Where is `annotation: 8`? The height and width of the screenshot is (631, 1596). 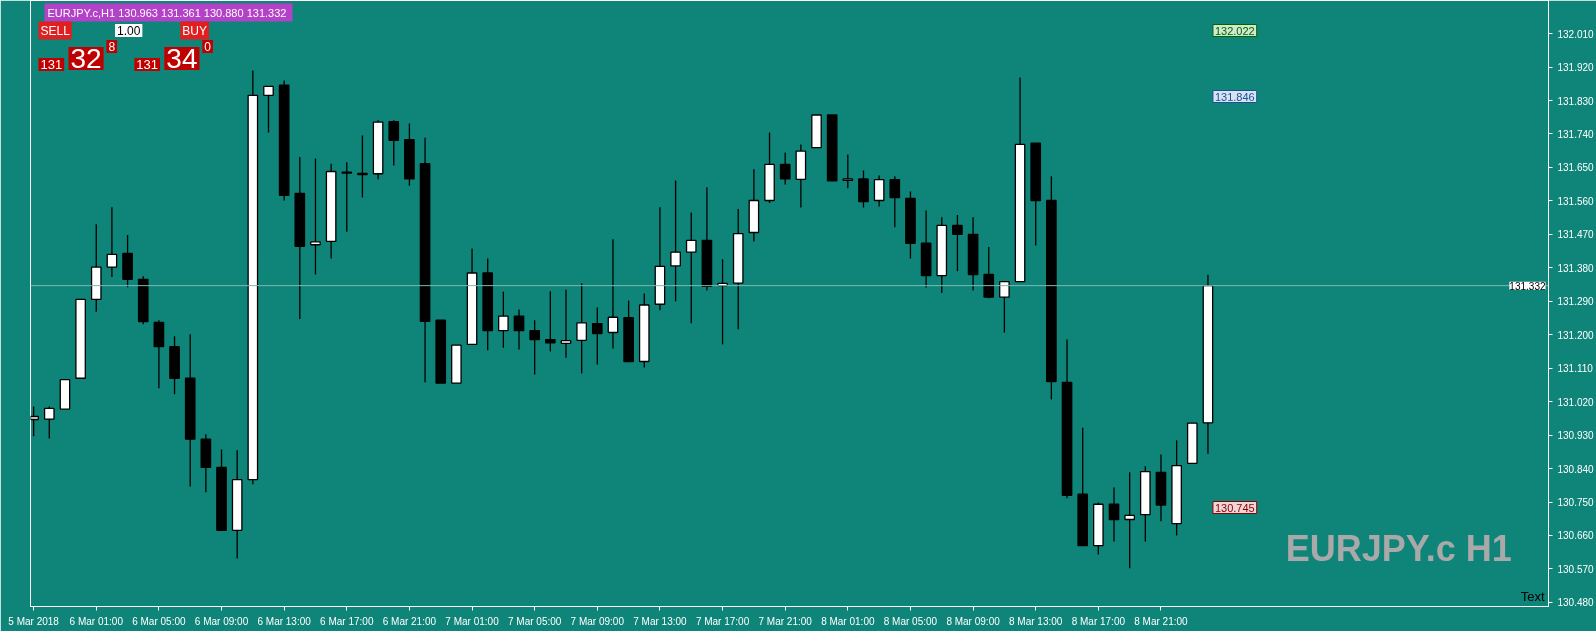 annotation: 8 is located at coordinates (112, 47).